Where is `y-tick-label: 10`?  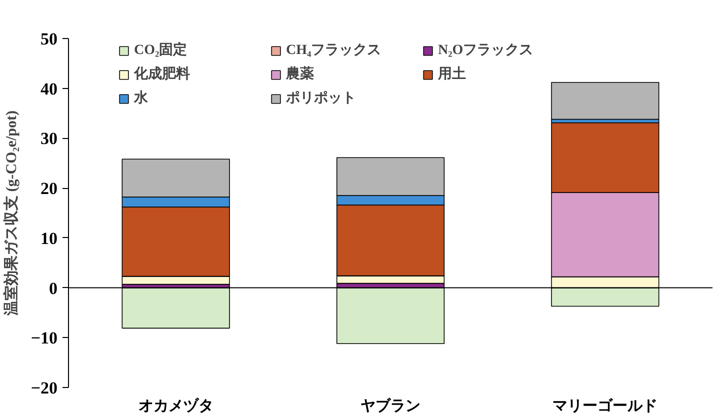
y-tick-label: 10 is located at coordinates (49, 238).